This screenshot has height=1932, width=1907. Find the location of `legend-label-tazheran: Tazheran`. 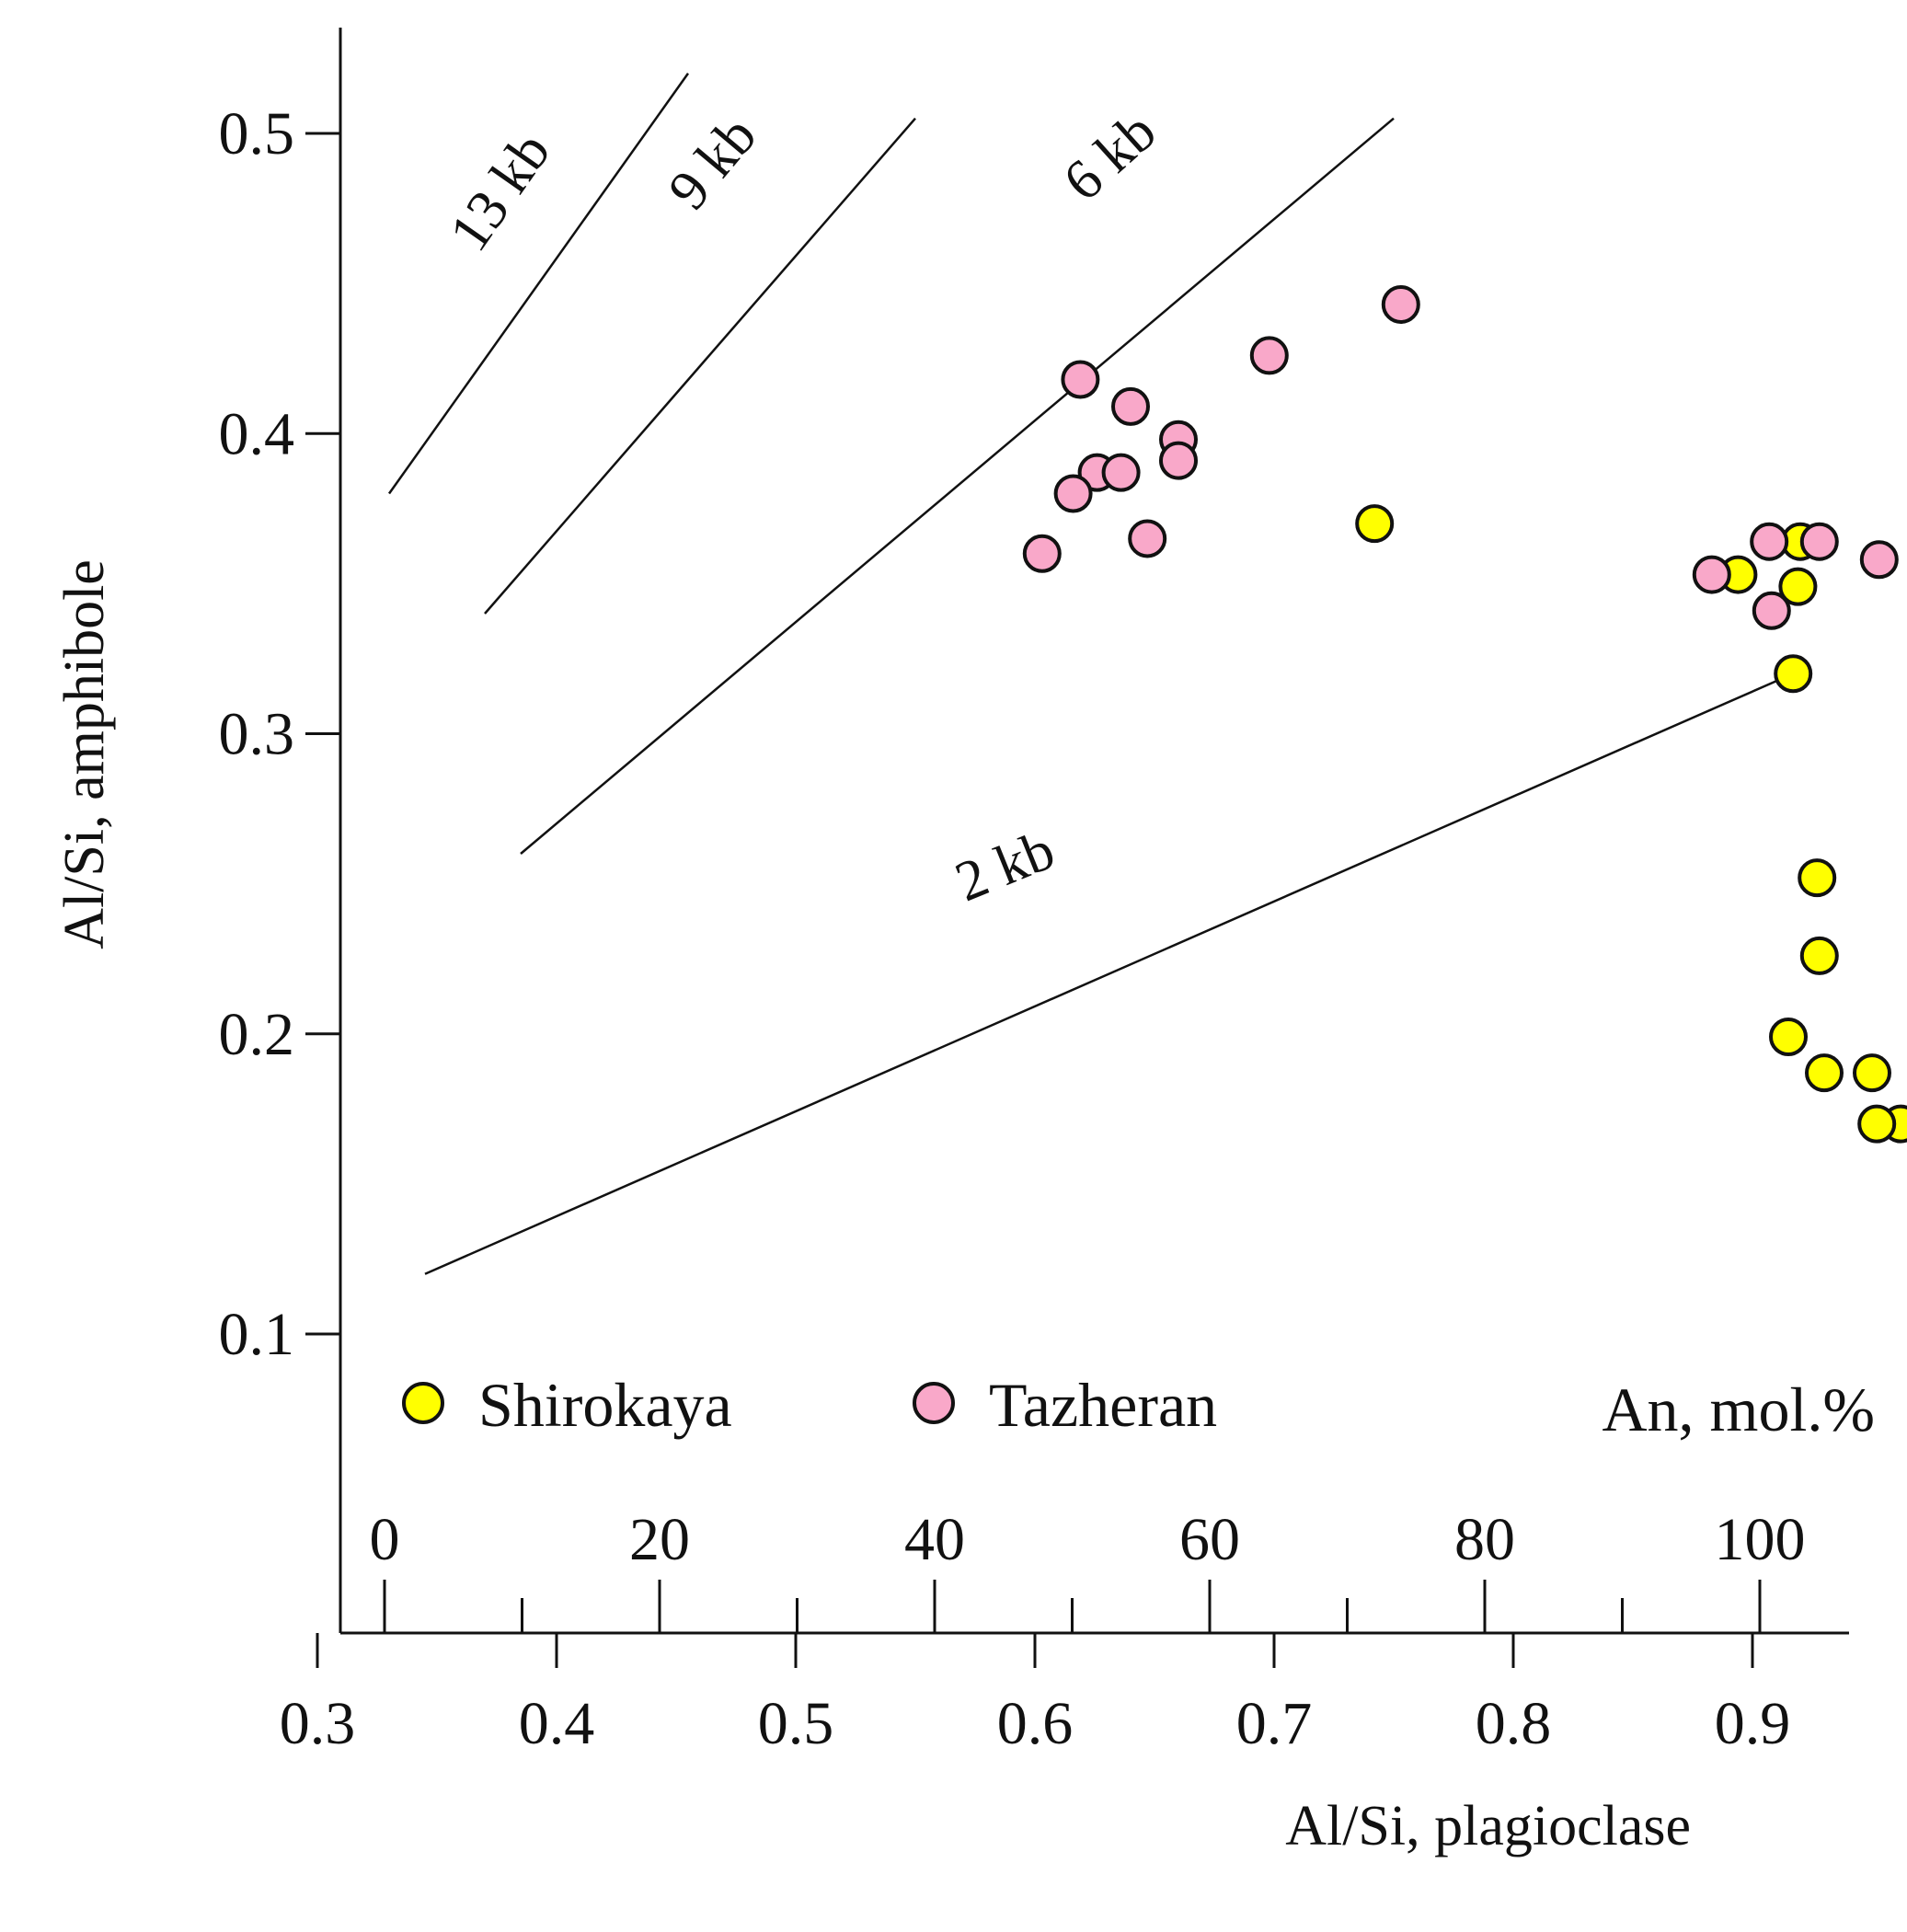

legend-label-tazheran: Tazheran is located at coordinates (1103, 1405).